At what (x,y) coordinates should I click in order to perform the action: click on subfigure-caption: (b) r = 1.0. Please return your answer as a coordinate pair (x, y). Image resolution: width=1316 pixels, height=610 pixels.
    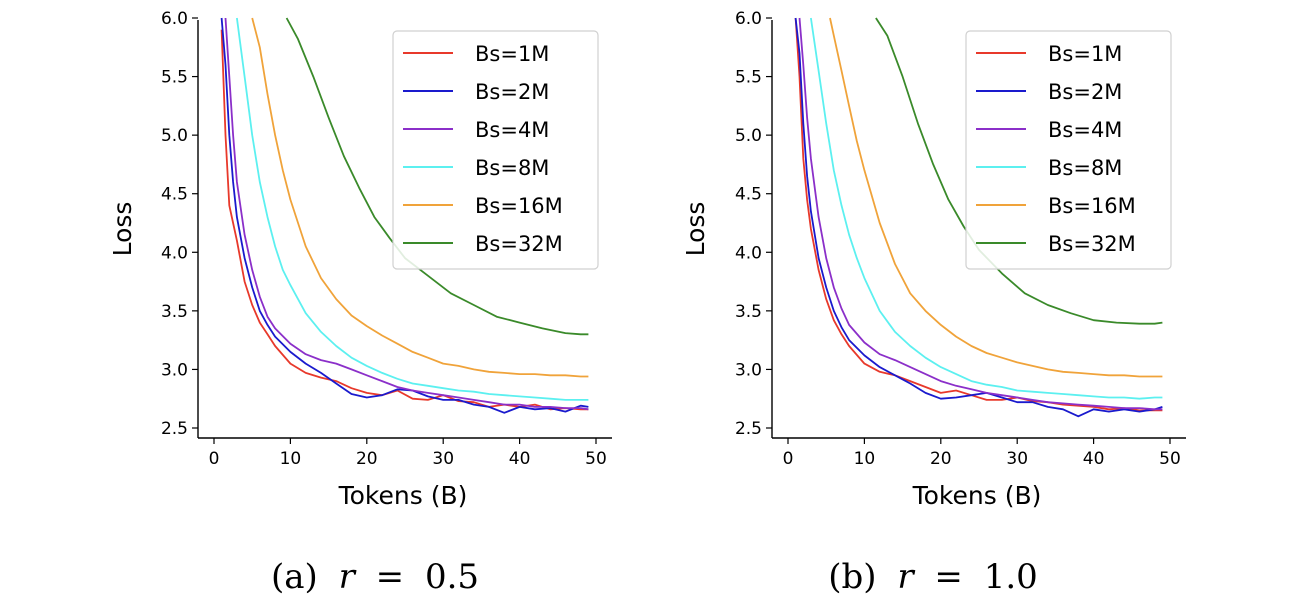
    Looking at the image, I should click on (933, 577).